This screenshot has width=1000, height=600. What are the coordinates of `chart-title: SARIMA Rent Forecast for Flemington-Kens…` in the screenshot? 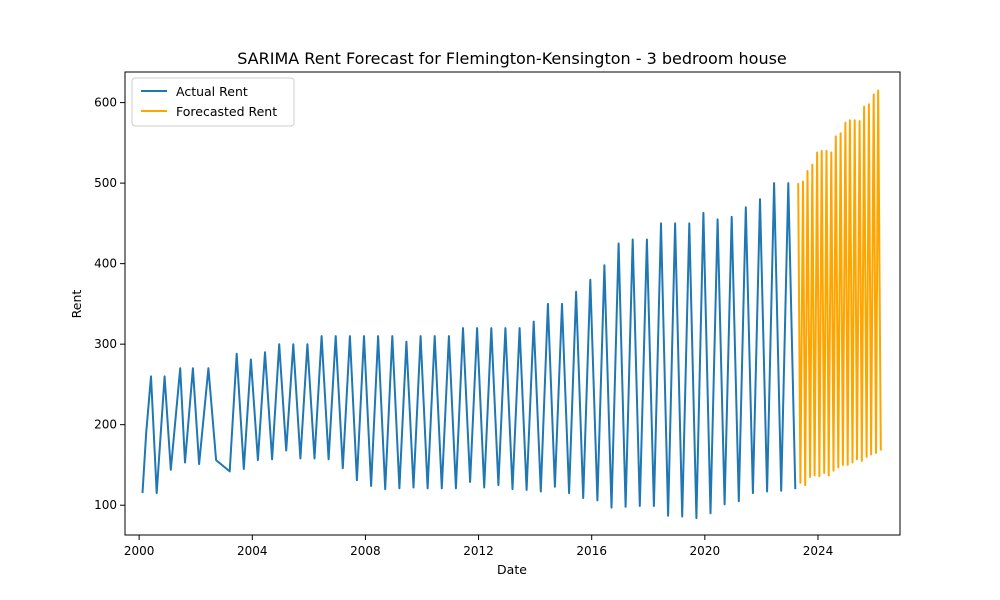 It's located at (512, 58).